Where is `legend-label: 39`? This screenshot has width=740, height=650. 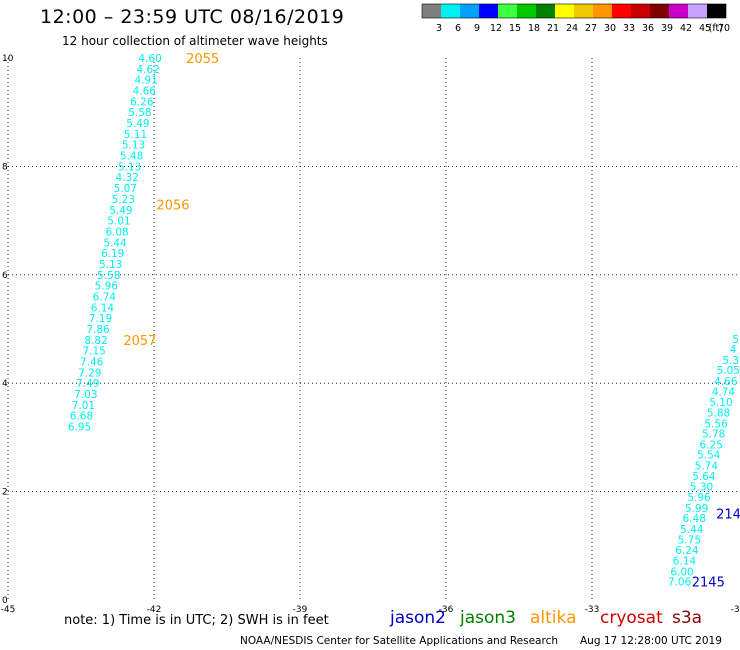 legend-label: 39 is located at coordinates (667, 28).